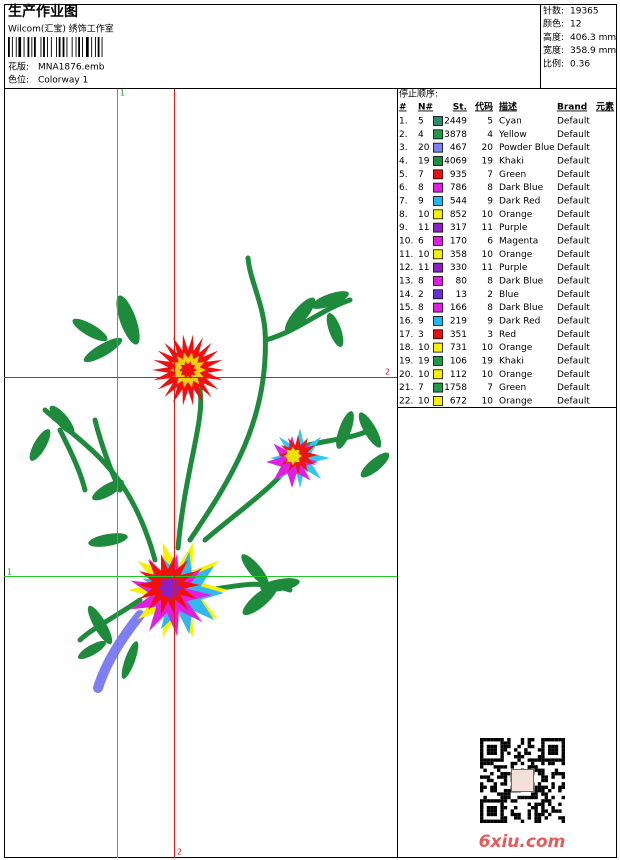 The width and height of the screenshot is (620, 860). I want to click on cell: 330, so click(458, 268).